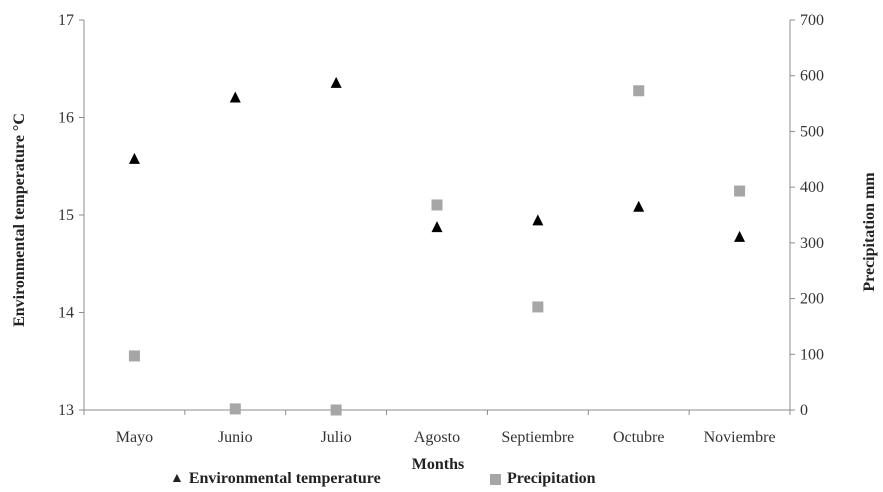  Describe the element at coordinates (284, 478) in the screenshot. I see `legend-label: Environmental temperature` at that location.